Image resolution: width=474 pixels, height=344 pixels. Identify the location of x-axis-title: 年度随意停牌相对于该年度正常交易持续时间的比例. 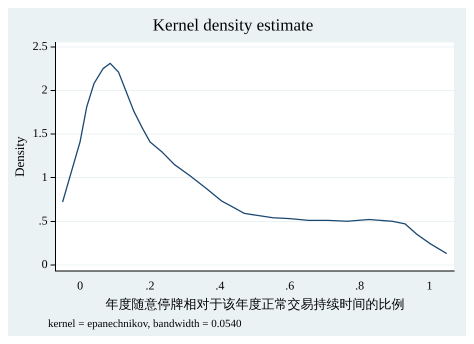
(254, 304).